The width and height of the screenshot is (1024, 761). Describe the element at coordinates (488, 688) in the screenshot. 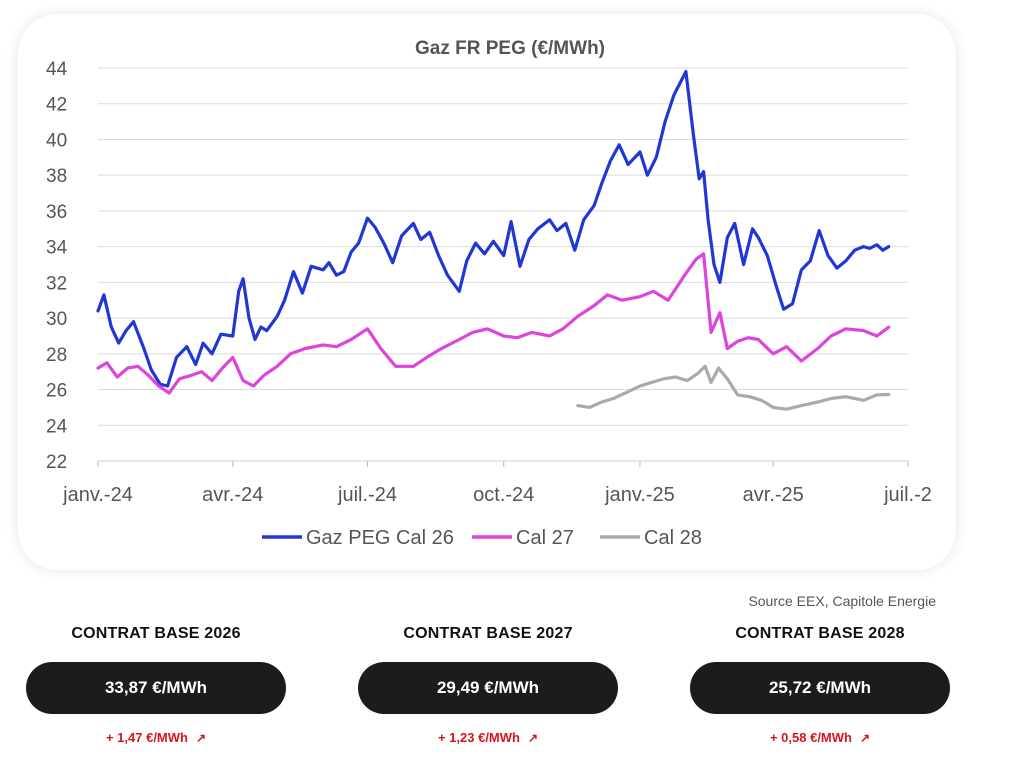

I see `contract-price: 29,49 €/MWh` at that location.